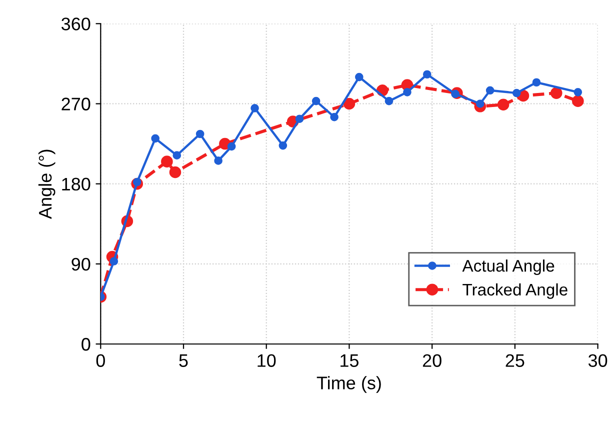  Describe the element at coordinates (267, 360) in the screenshot. I see `x-tick-label: 10` at that location.